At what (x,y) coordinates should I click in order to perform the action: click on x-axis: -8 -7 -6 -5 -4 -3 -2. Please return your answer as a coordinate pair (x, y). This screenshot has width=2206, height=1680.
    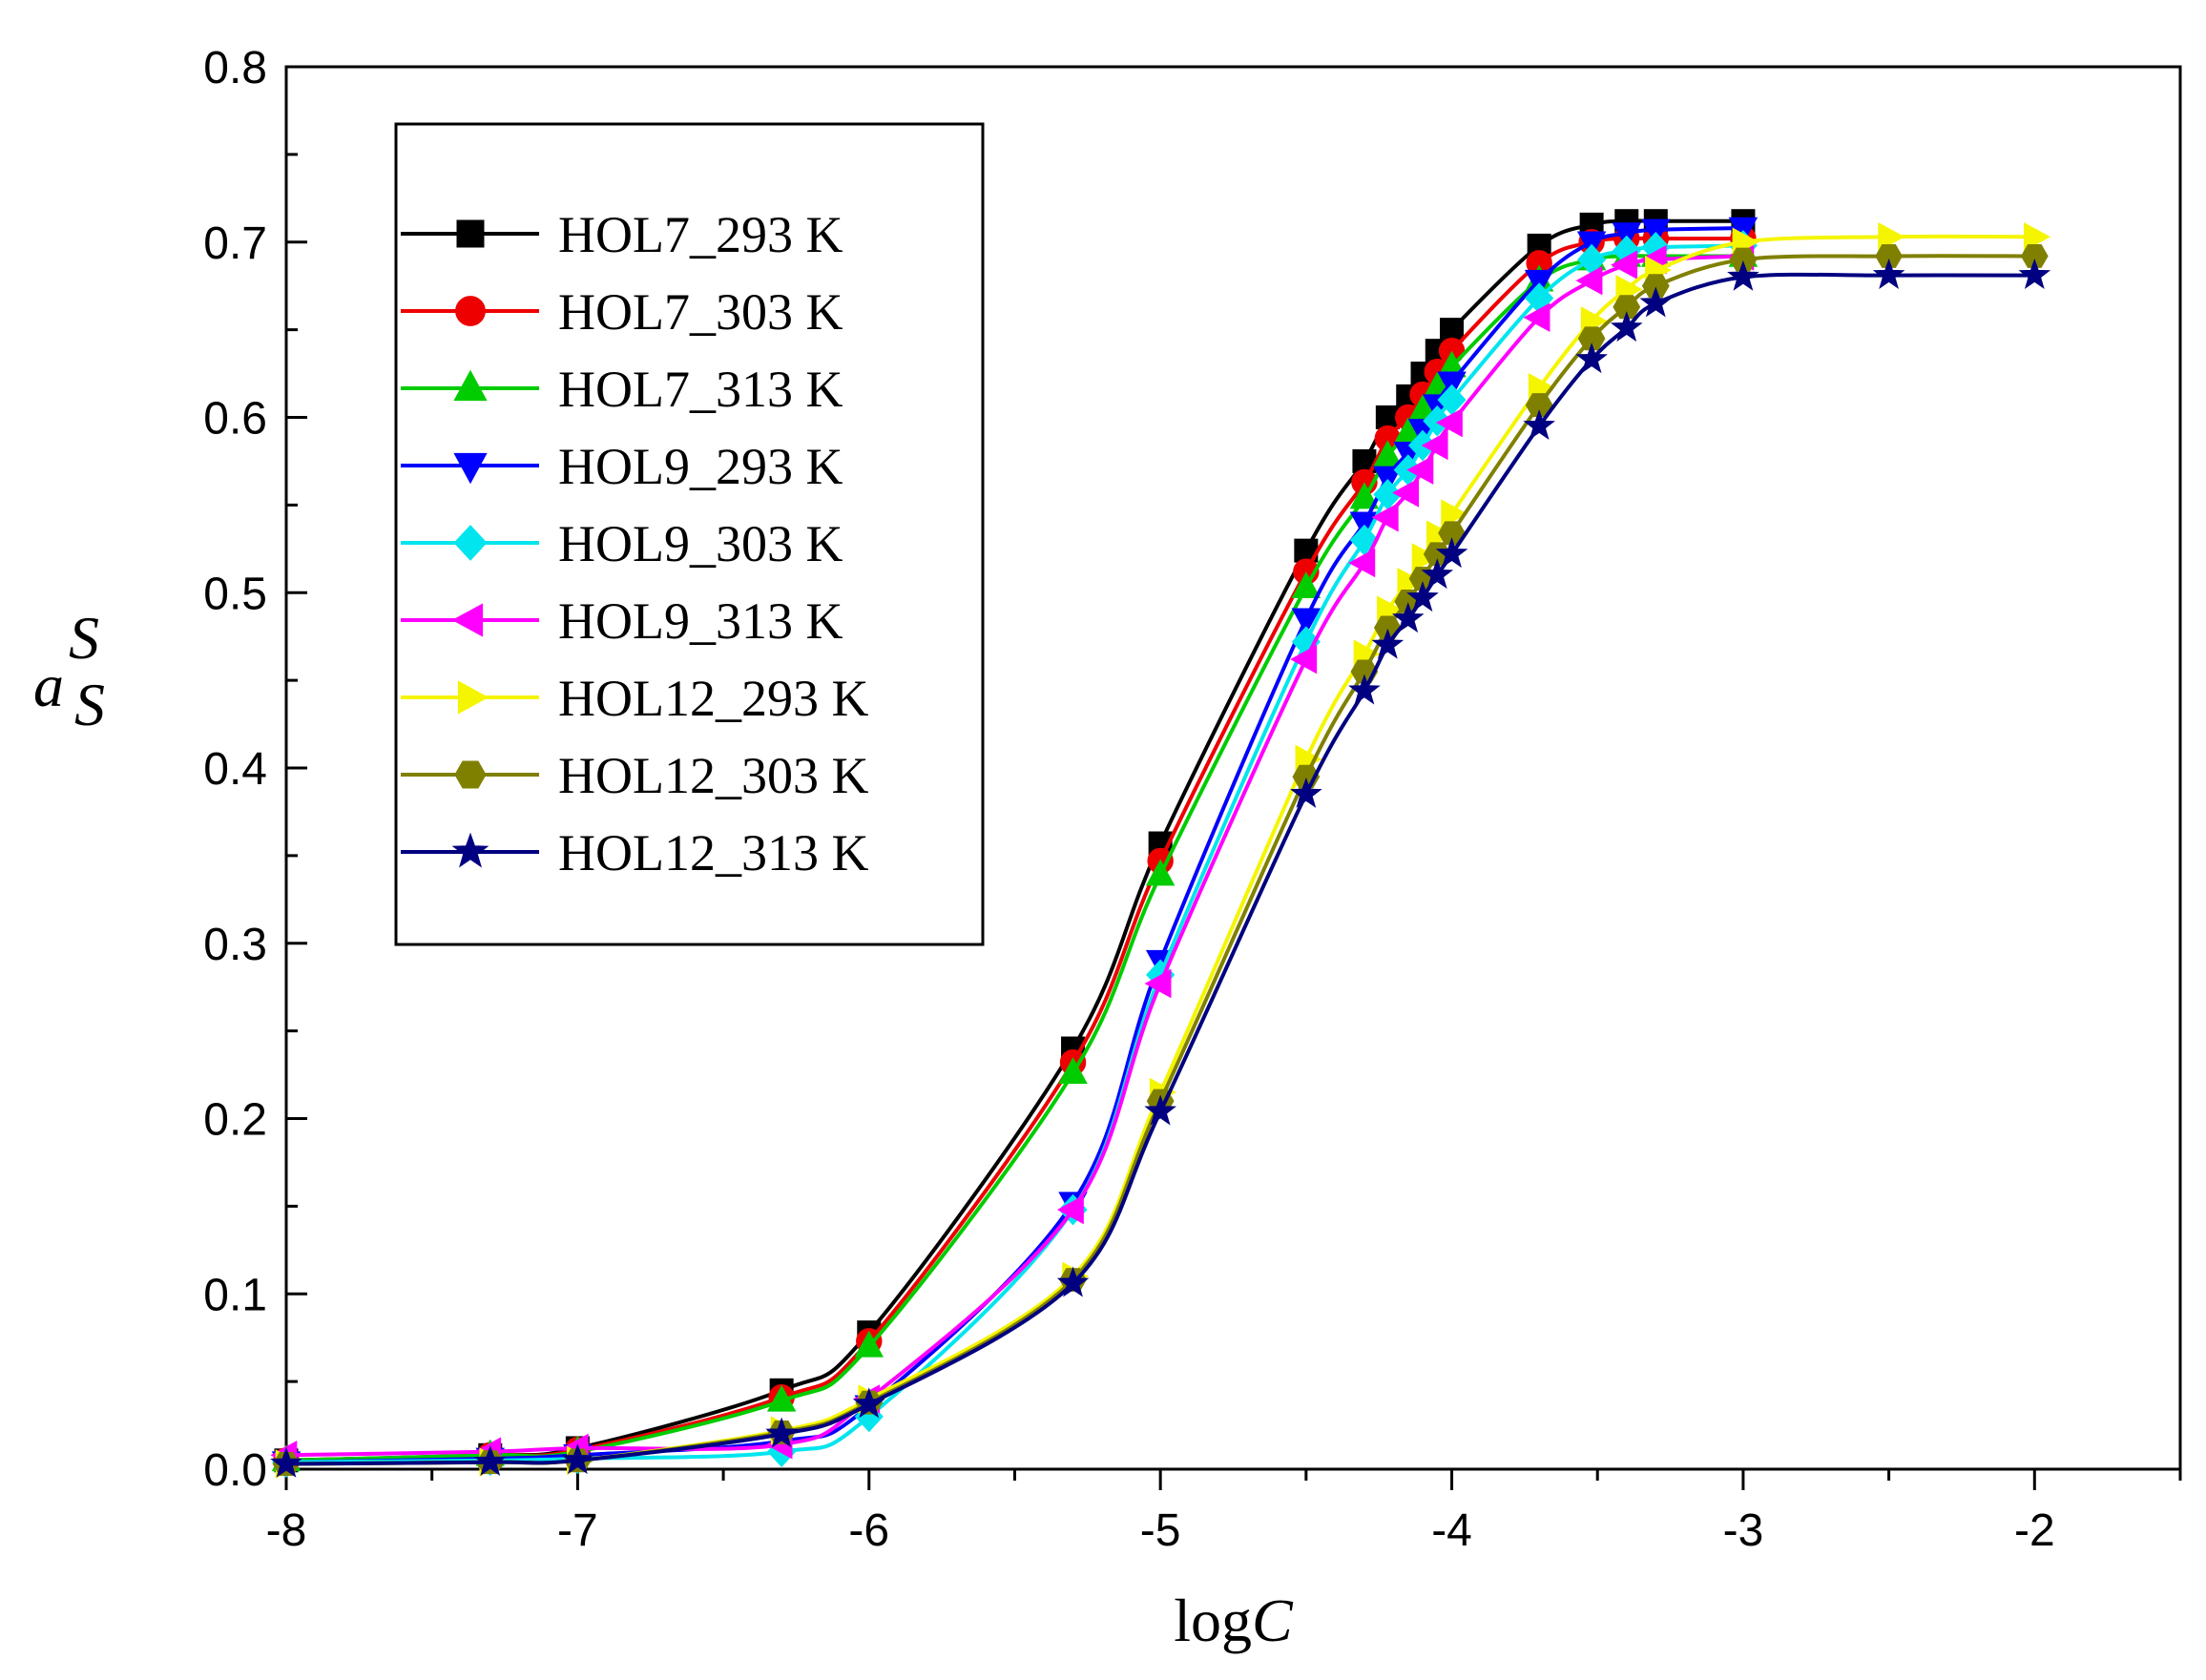
    Looking at the image, I should click on (1224, 1512).